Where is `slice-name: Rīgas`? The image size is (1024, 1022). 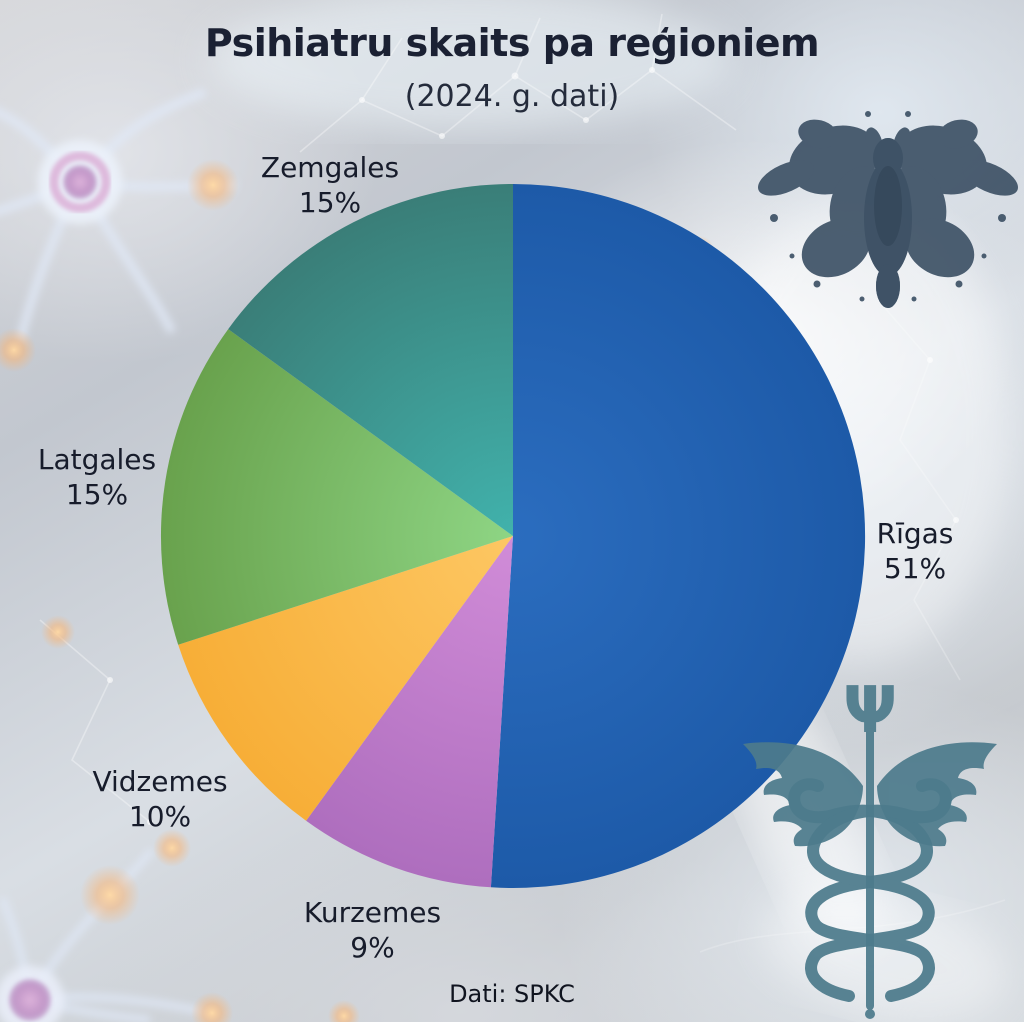 slice-name: Rīgas is located at coordinates (915, 533).